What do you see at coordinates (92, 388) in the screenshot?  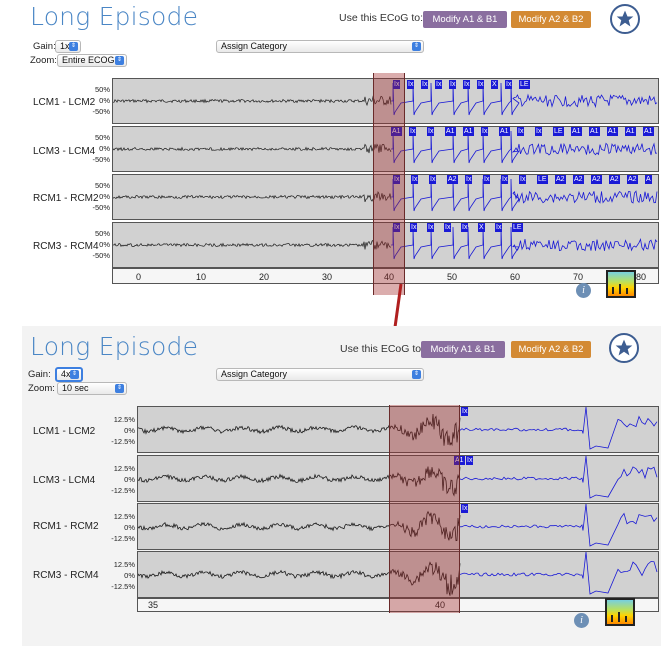 I see `zoom-select: 10 sec ⇕` at bounding box center [92, 388].